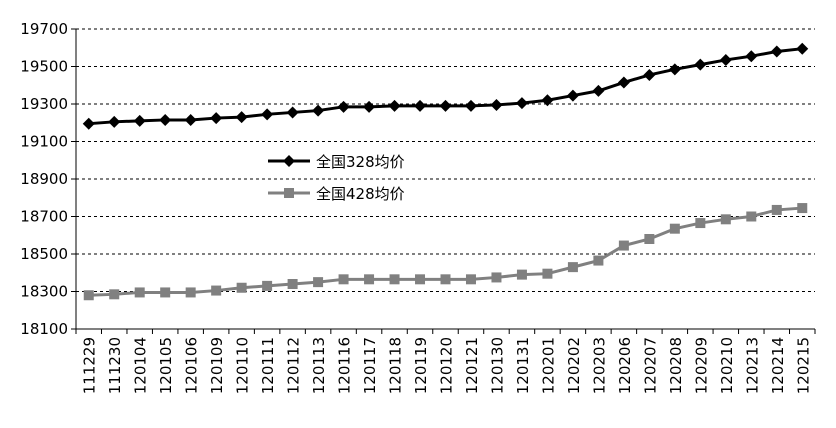 The width and height of the screenshot is (836, 428). What do you see at coordinates (90, 365) in the screenshot?
I see `x-tick-label: 111229` at bounding box center [90, 365].